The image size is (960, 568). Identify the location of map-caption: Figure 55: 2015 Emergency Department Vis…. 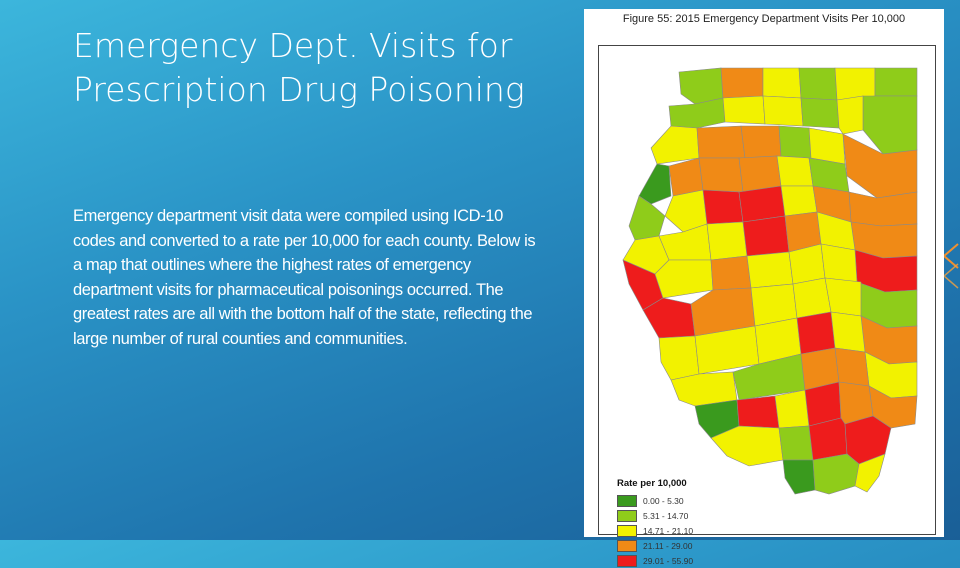
(764, 19).